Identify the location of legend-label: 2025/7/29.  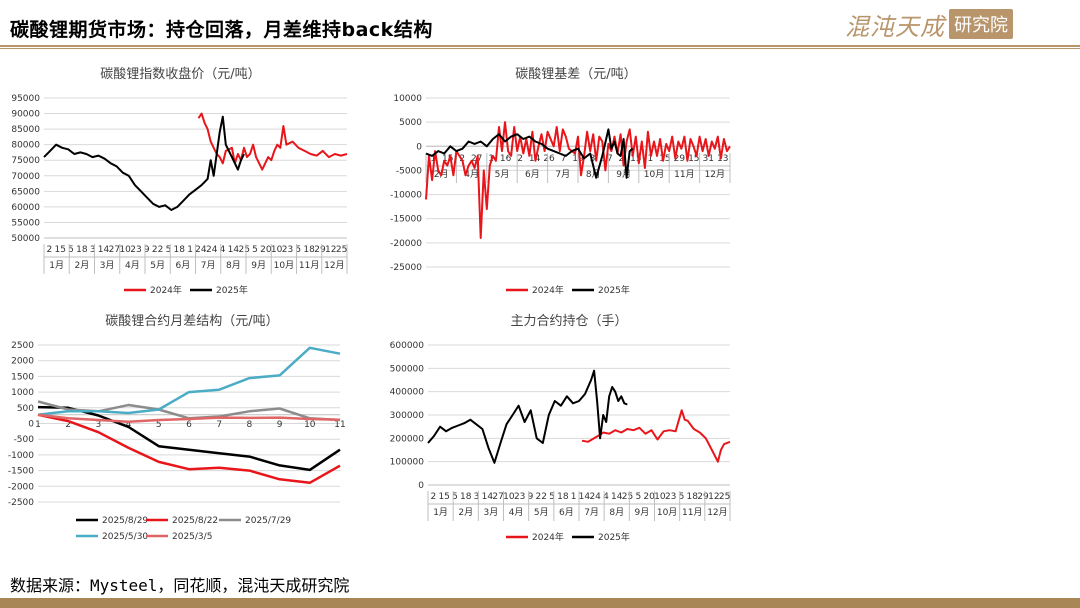
(268, 521).